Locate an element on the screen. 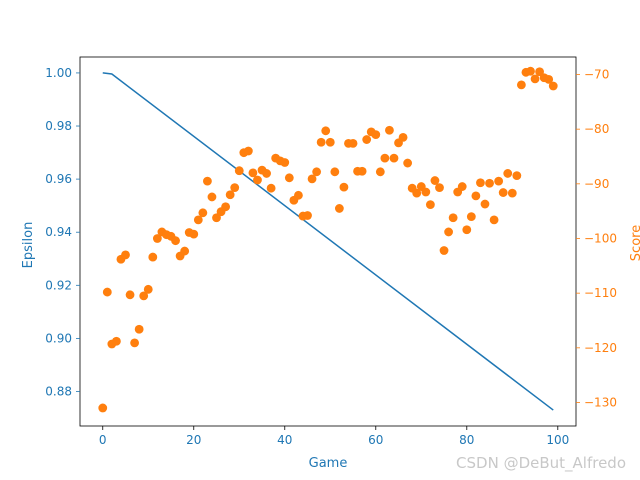 This screenshot has height=480, width=640. left-y-tick-label: 0.90 is located at coordinates (58, 338).